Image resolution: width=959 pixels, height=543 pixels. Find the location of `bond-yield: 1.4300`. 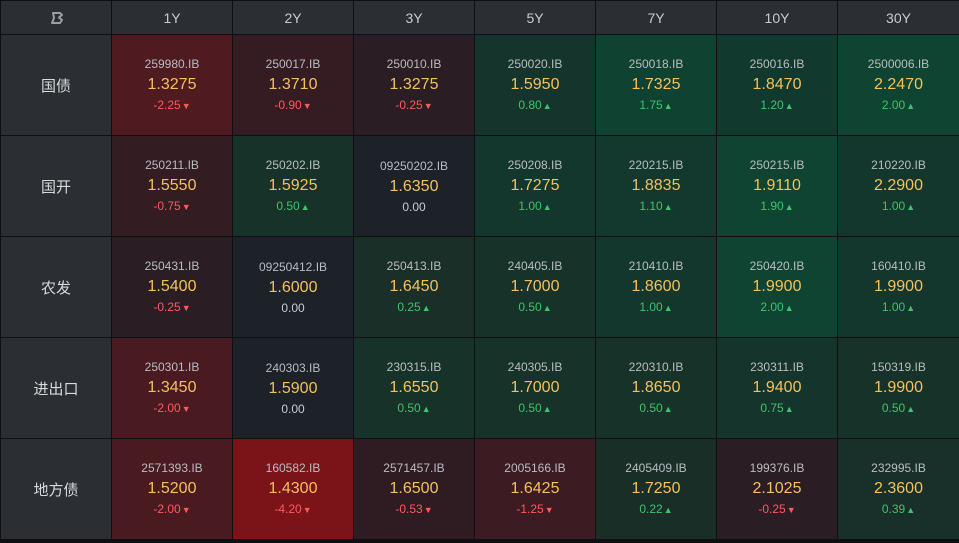

bond-yield: 1.4300 is located at coordinates (293, 488).